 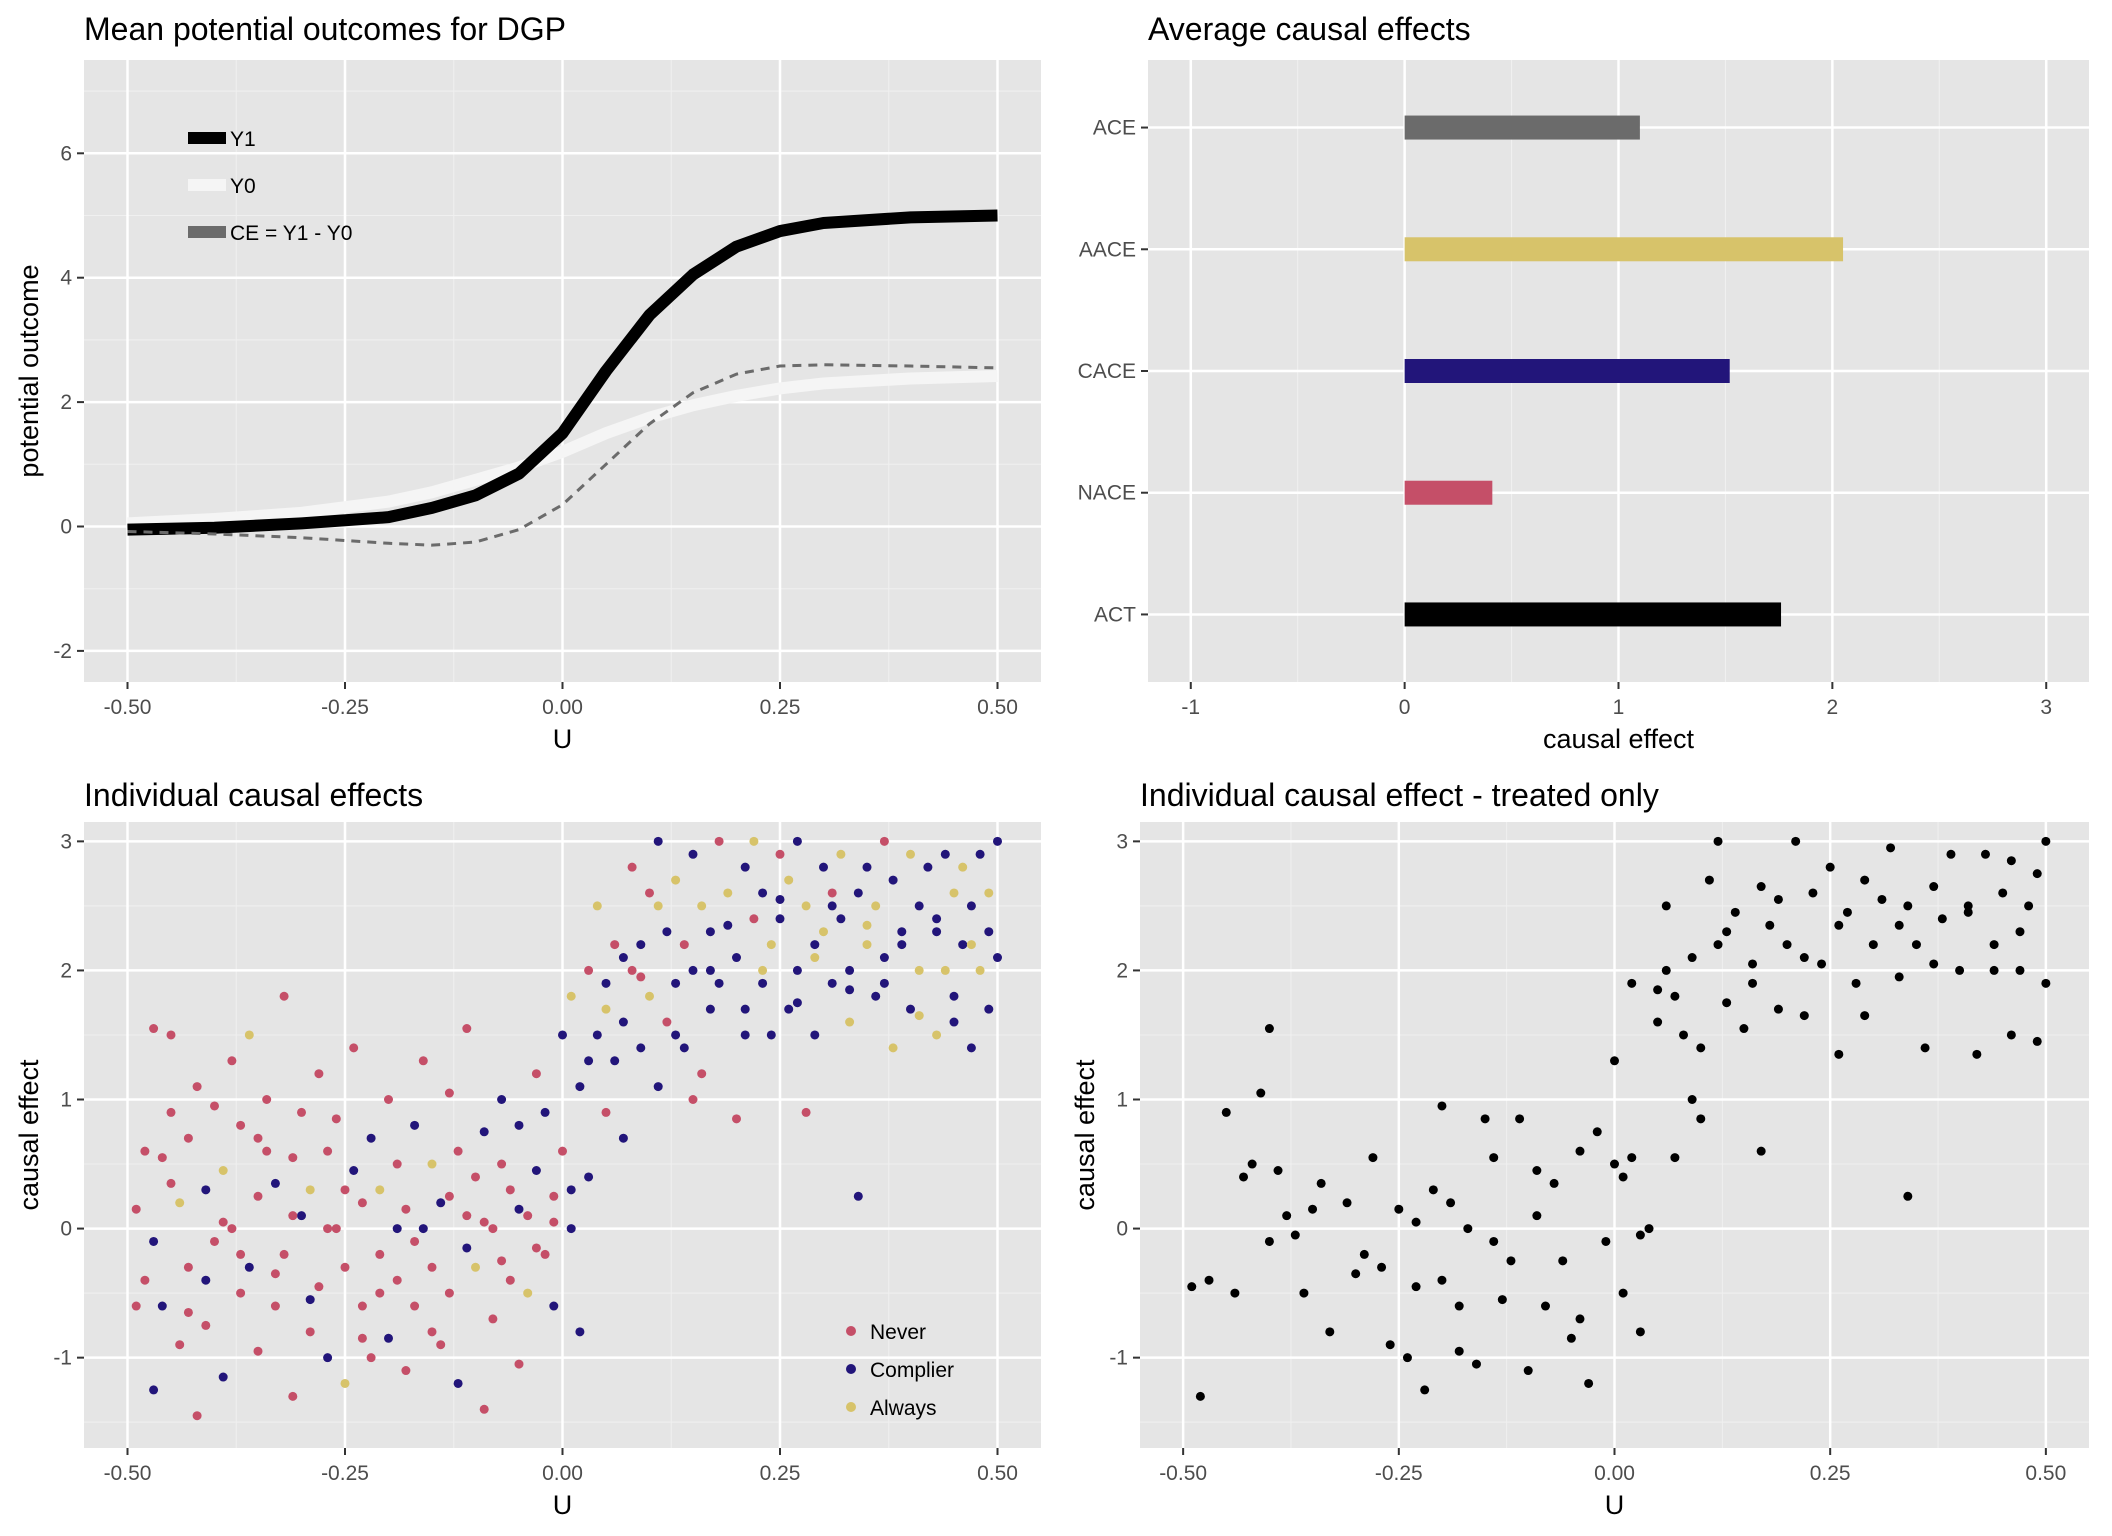 I want to click on y-tick-label: NACE, so click(x=1107, y=493).